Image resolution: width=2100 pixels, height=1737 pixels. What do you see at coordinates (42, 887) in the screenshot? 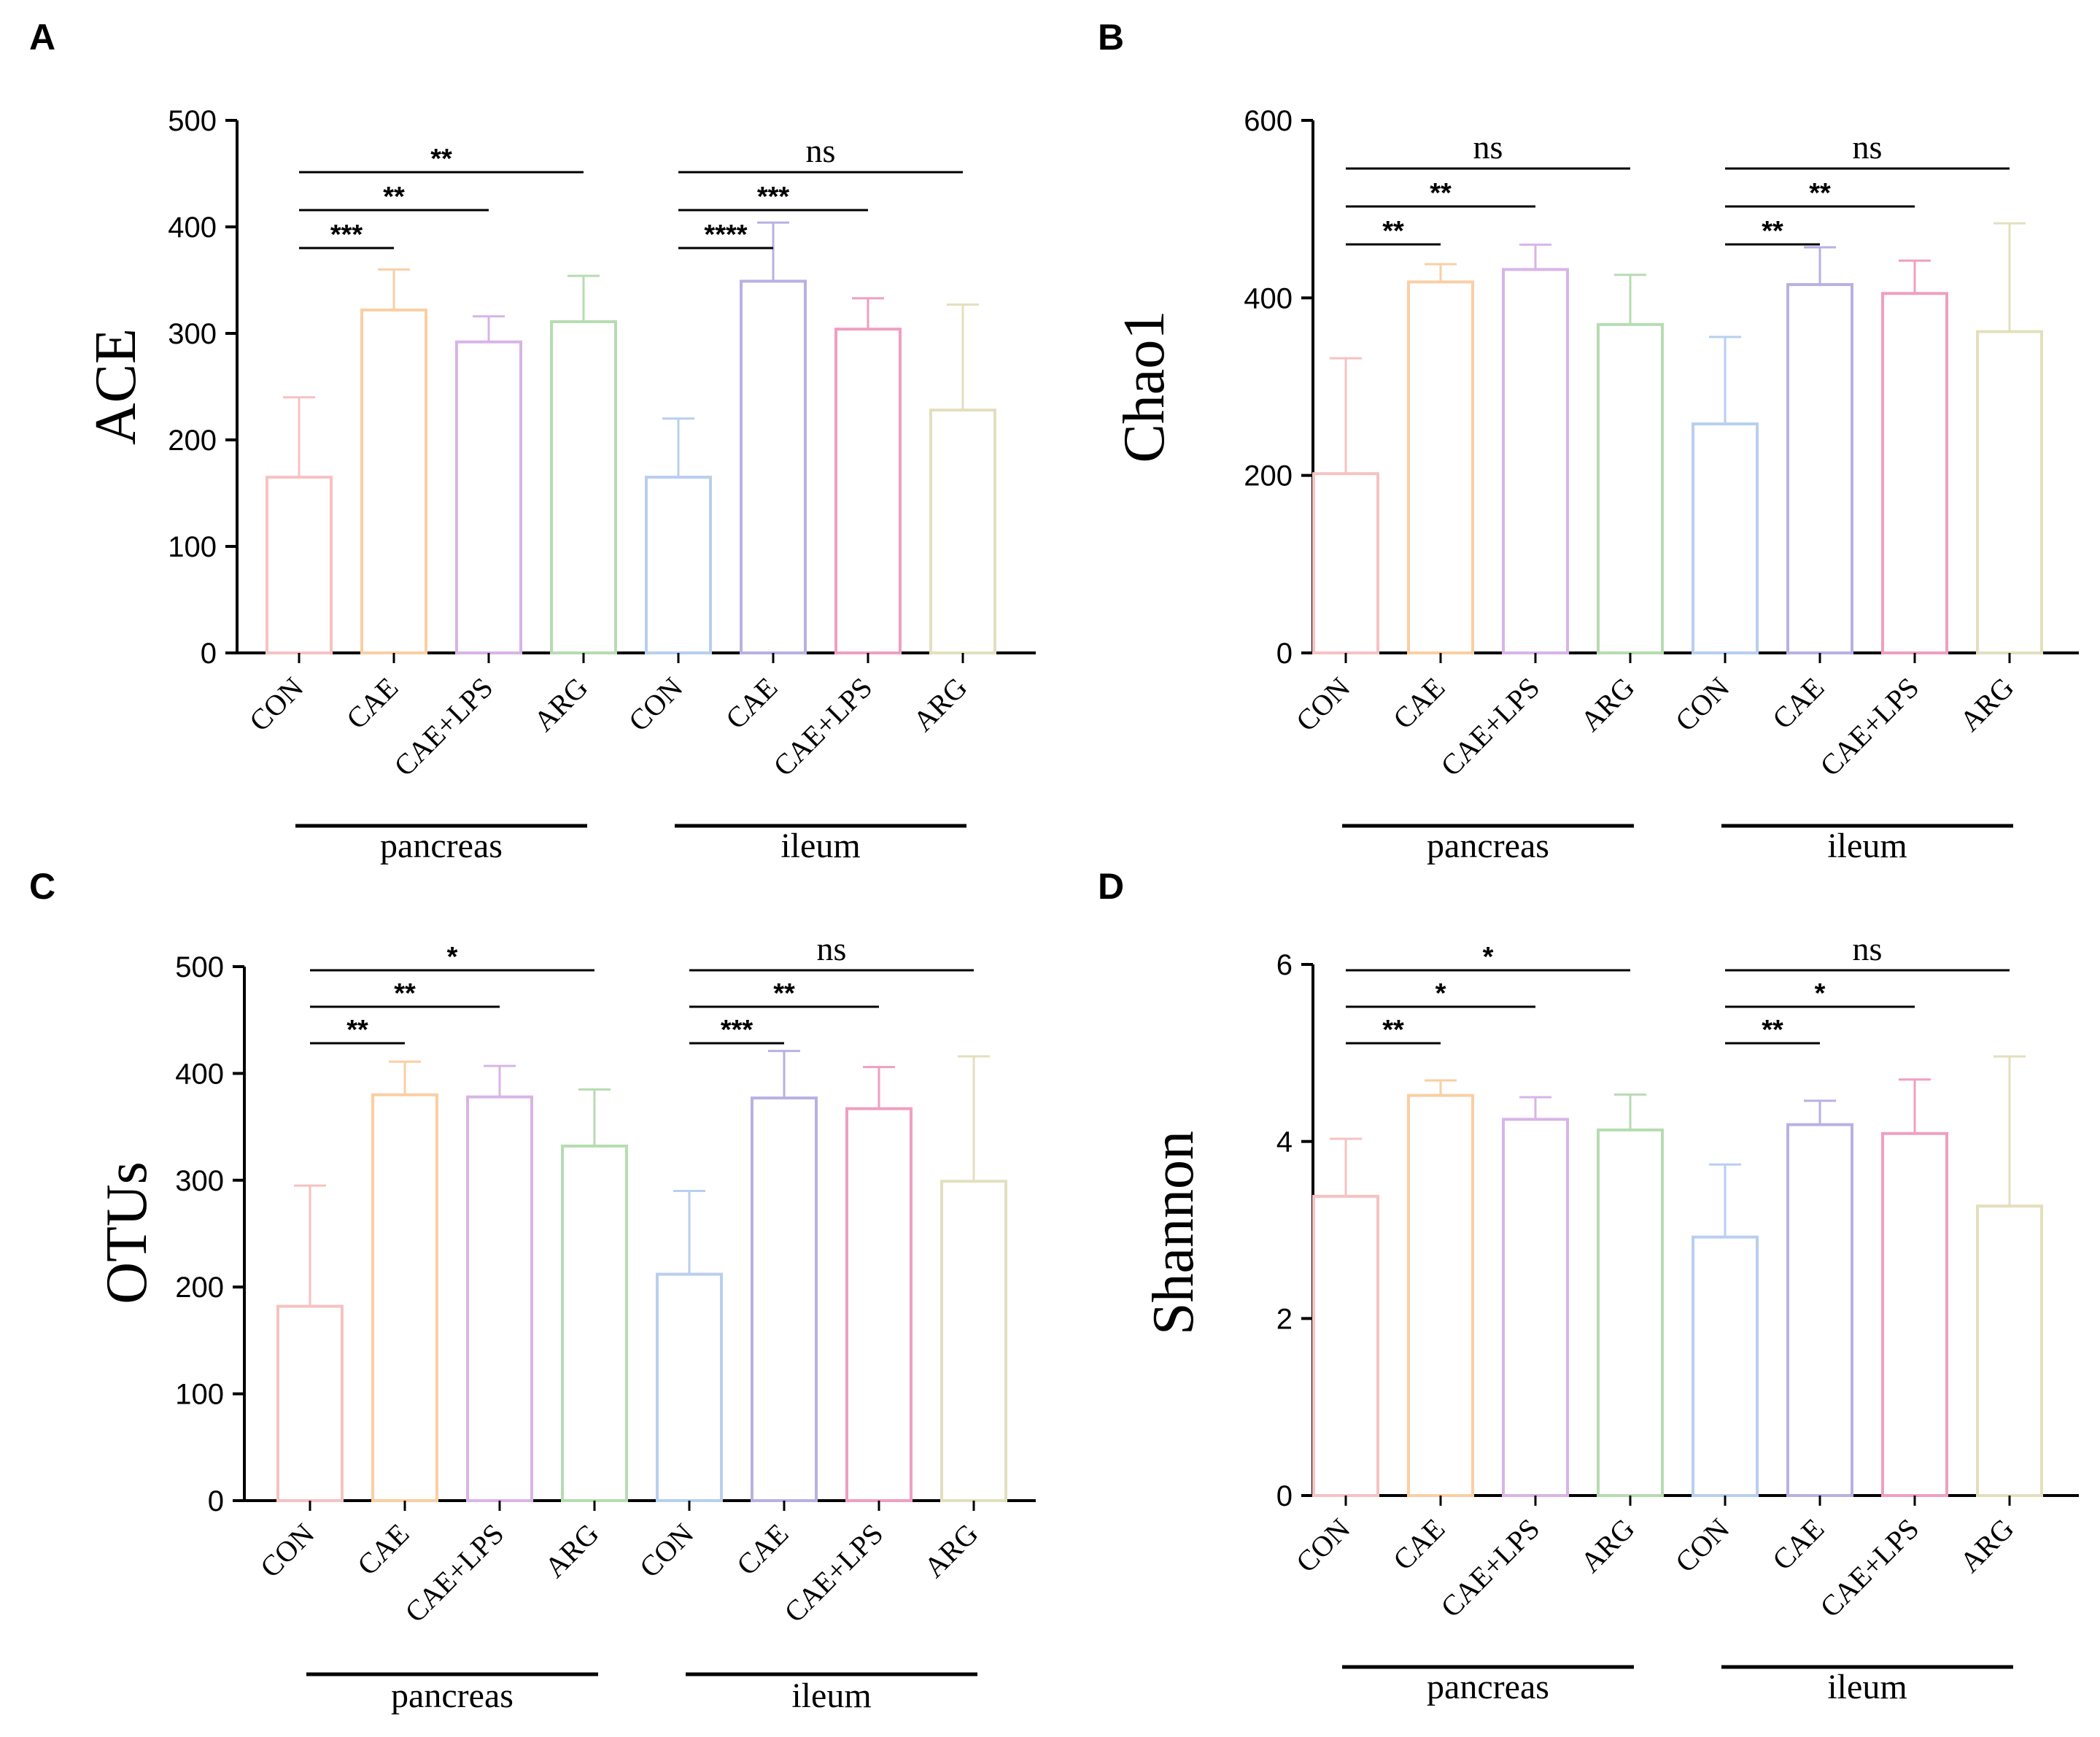
I see `panel-letter: C` at bounding box center [42, 887].